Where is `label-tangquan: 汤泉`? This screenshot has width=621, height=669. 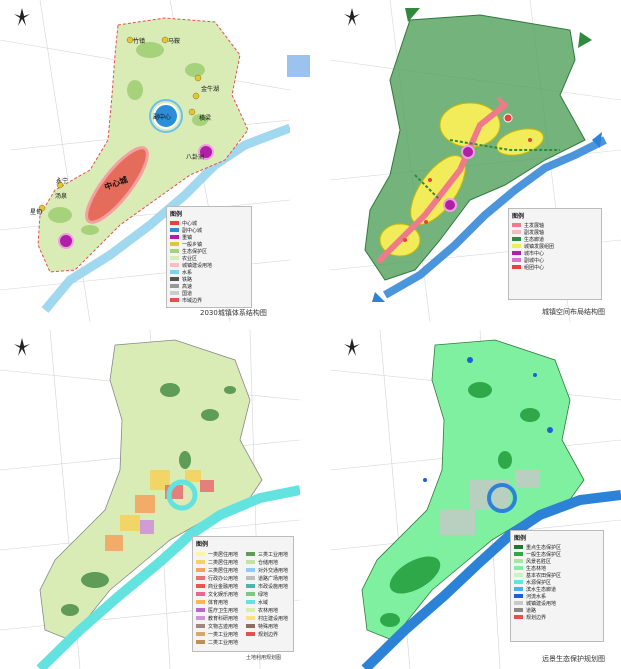 label-tangquan: 汤泉 is located at coordinates (61, 196).